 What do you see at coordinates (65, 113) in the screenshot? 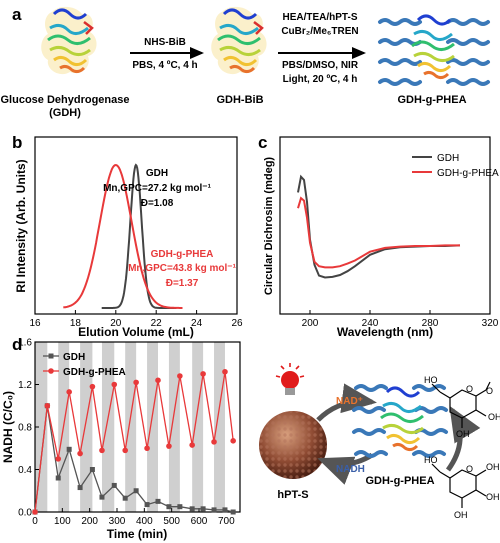
I see `gdh-label-line2: (GDH)` at bounding box center [65, 113].